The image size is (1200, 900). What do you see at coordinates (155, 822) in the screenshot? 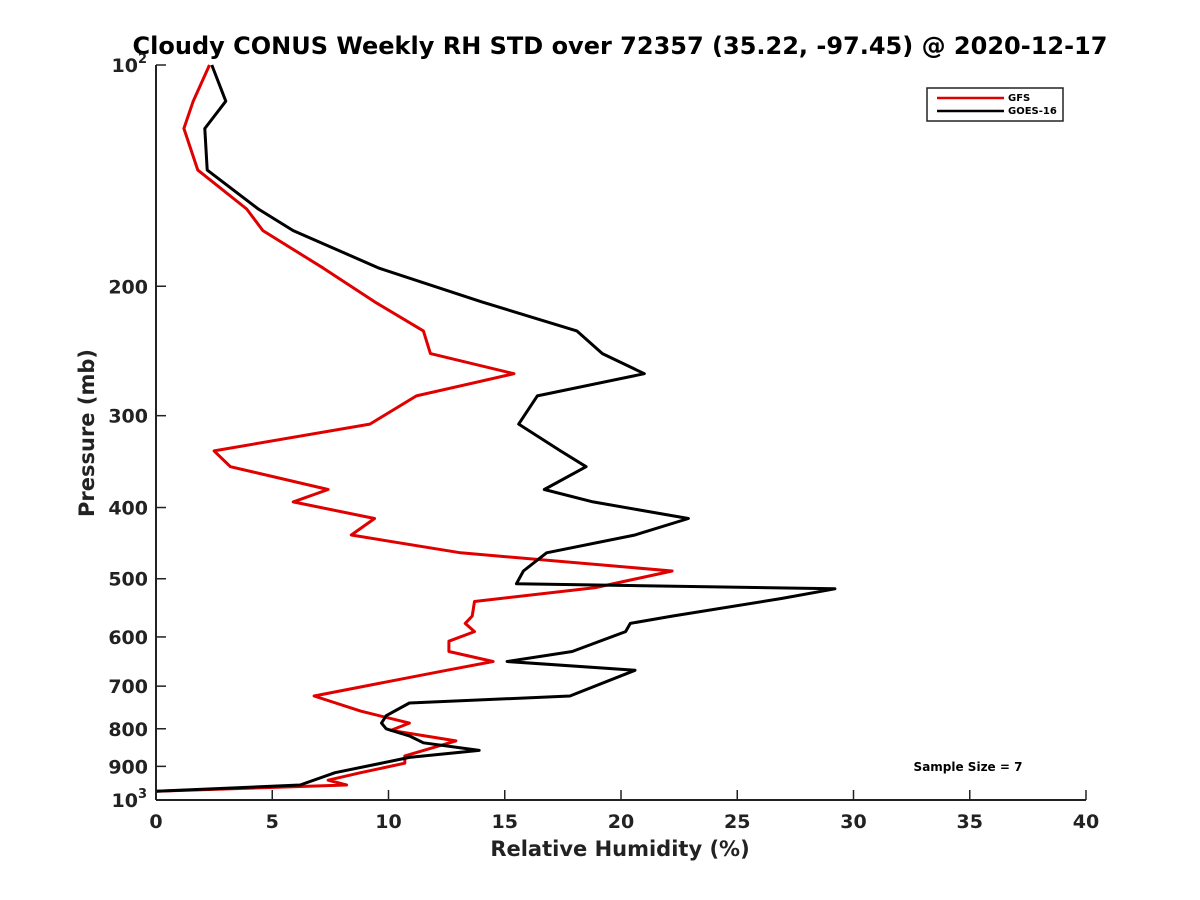
I see `x-tick-label: 0` at bounding box center [155, 822].